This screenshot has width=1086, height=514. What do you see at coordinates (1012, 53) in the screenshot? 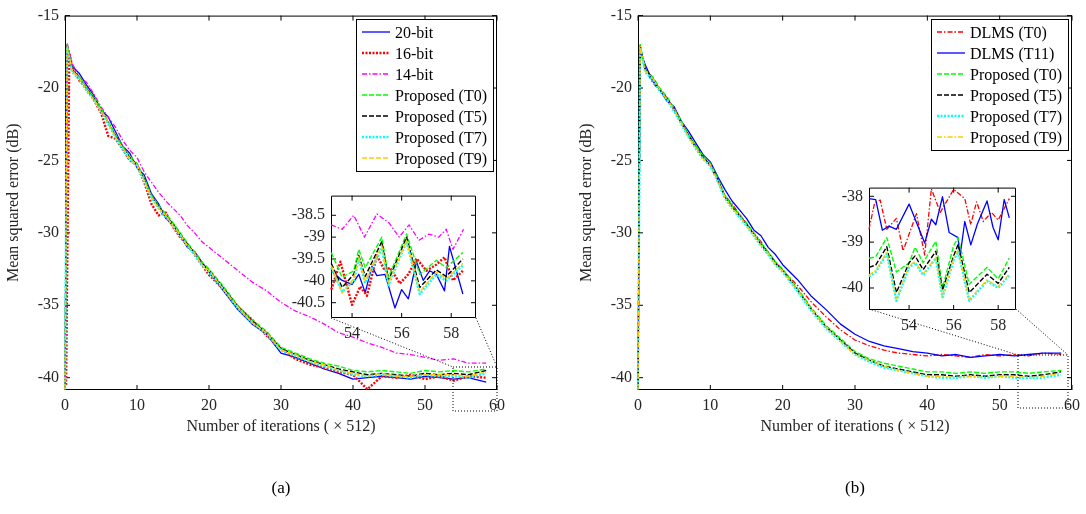
I see `legend-label: DLMS (T11)` at bounding box center [1012, 53].